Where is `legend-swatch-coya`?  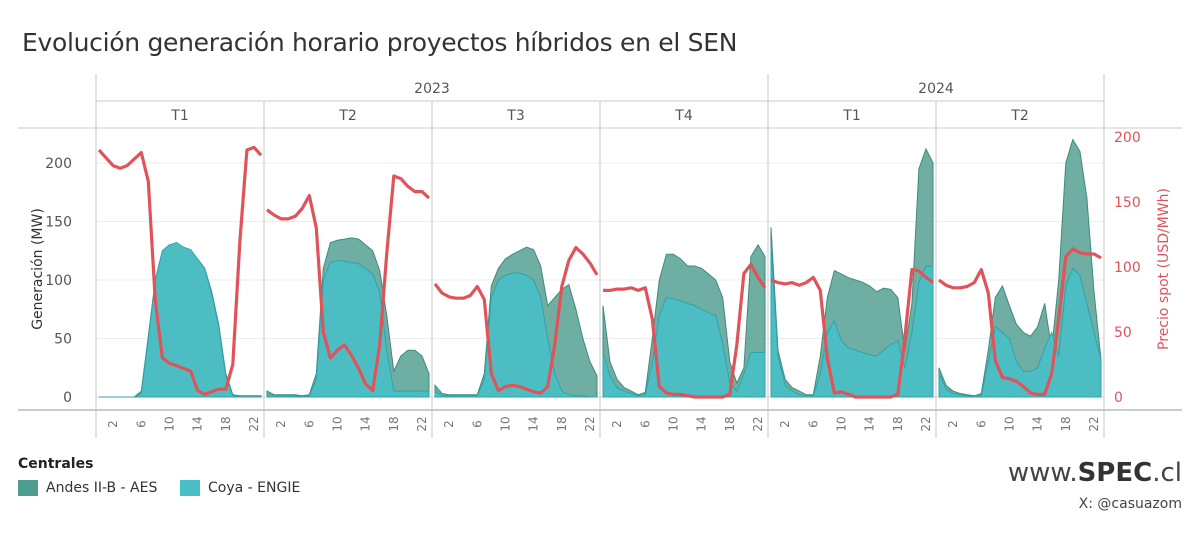 legend-swatch-coya is located at coordinates (190, 488).